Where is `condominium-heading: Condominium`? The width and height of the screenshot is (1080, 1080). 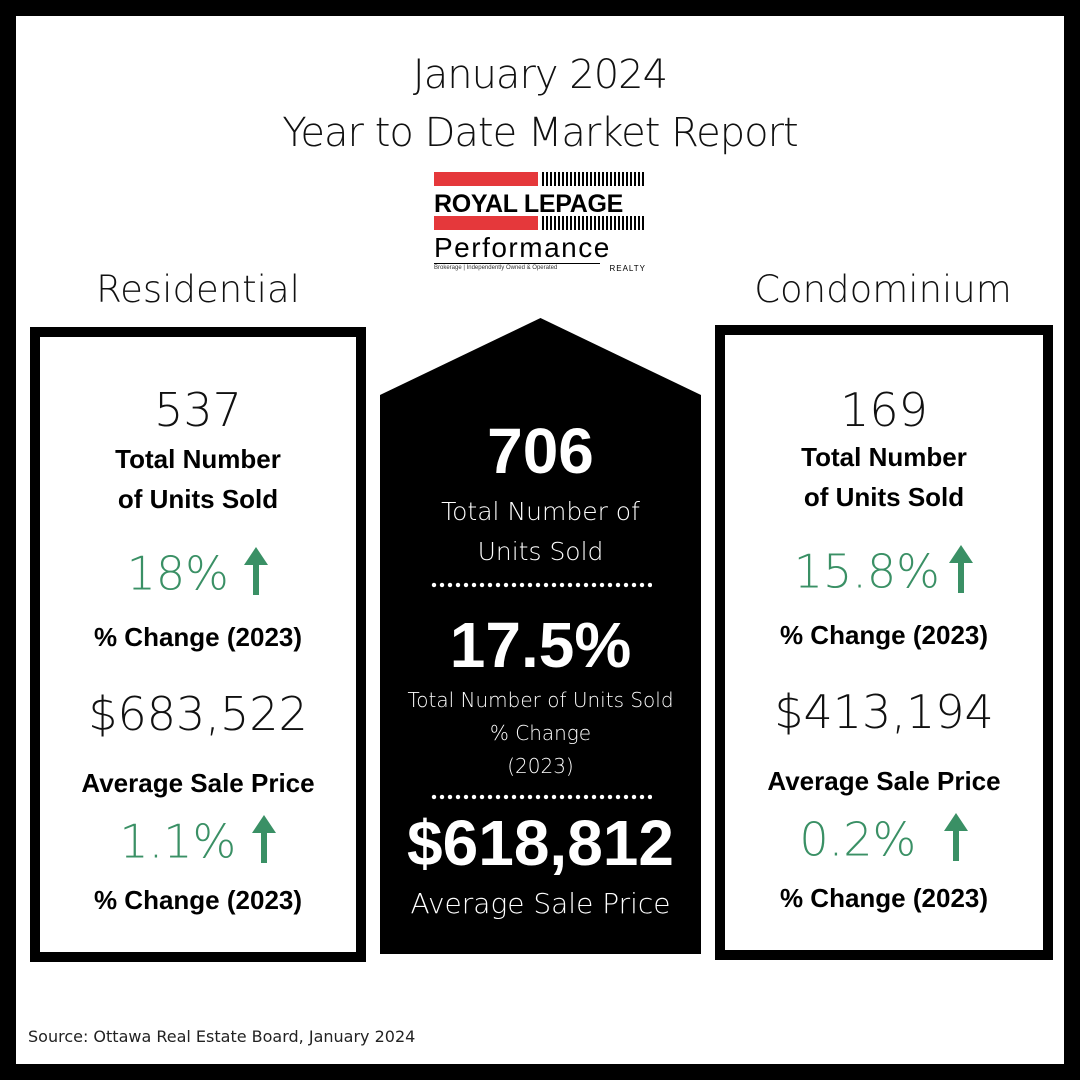
condominium-heading: Condominium is located at coordinates (883, 289).